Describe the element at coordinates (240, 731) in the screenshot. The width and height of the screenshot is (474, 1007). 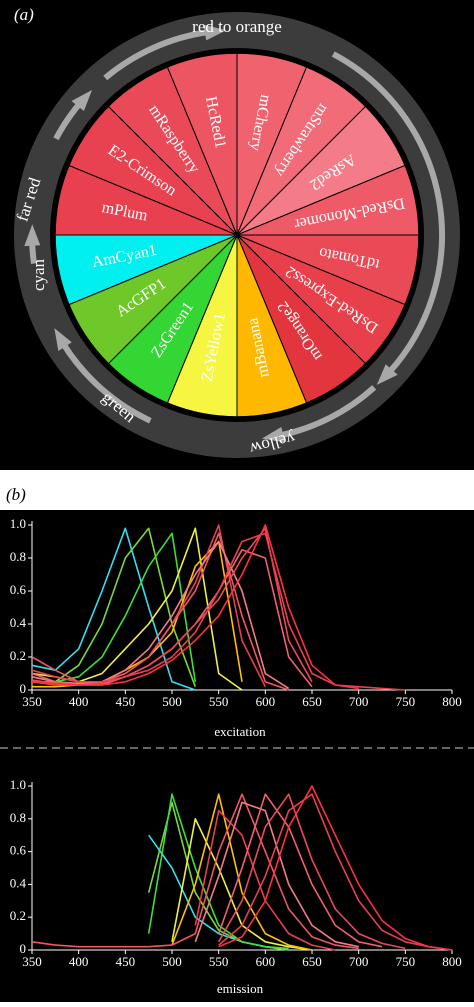
I see `x-axis-label: excitation` at that location.